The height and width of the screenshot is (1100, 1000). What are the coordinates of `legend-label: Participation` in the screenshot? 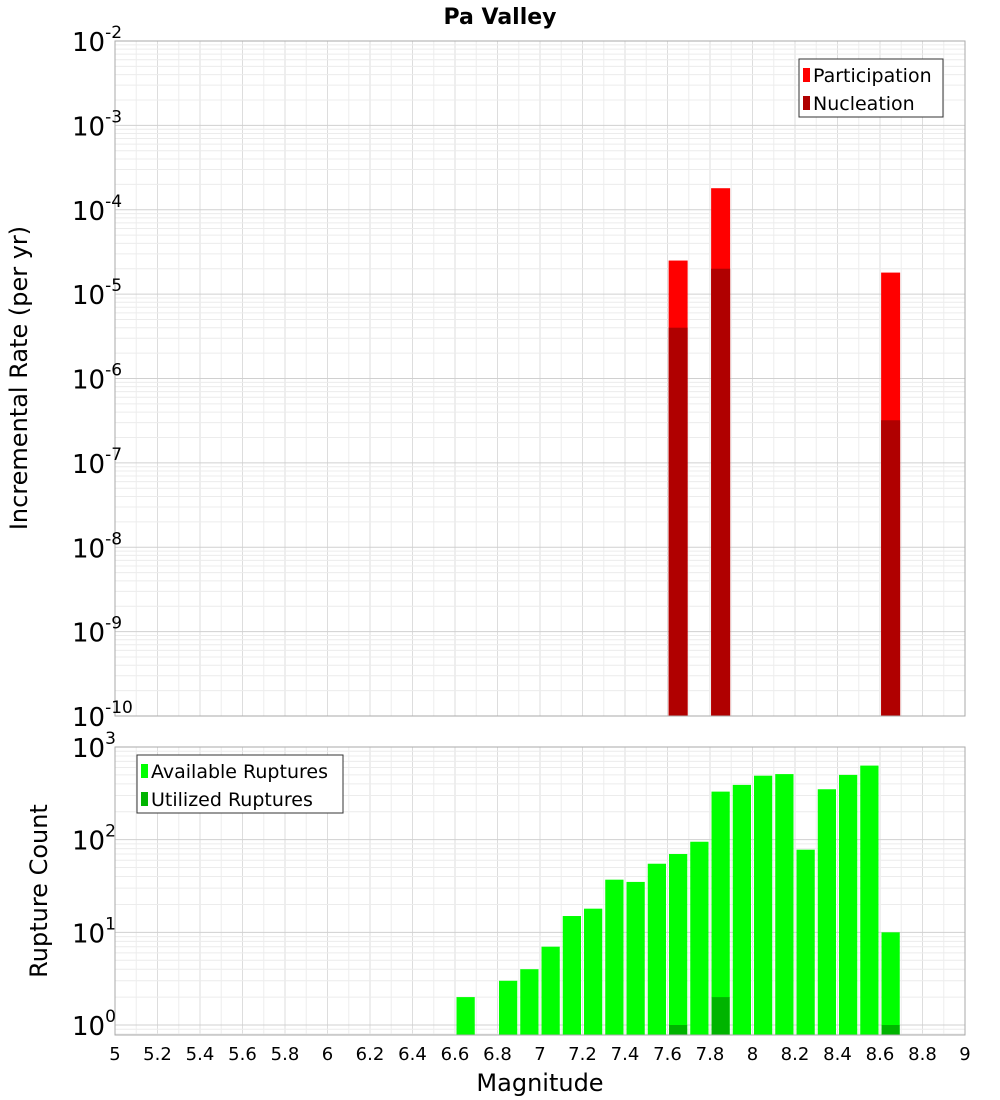 It's located at (872, 76).